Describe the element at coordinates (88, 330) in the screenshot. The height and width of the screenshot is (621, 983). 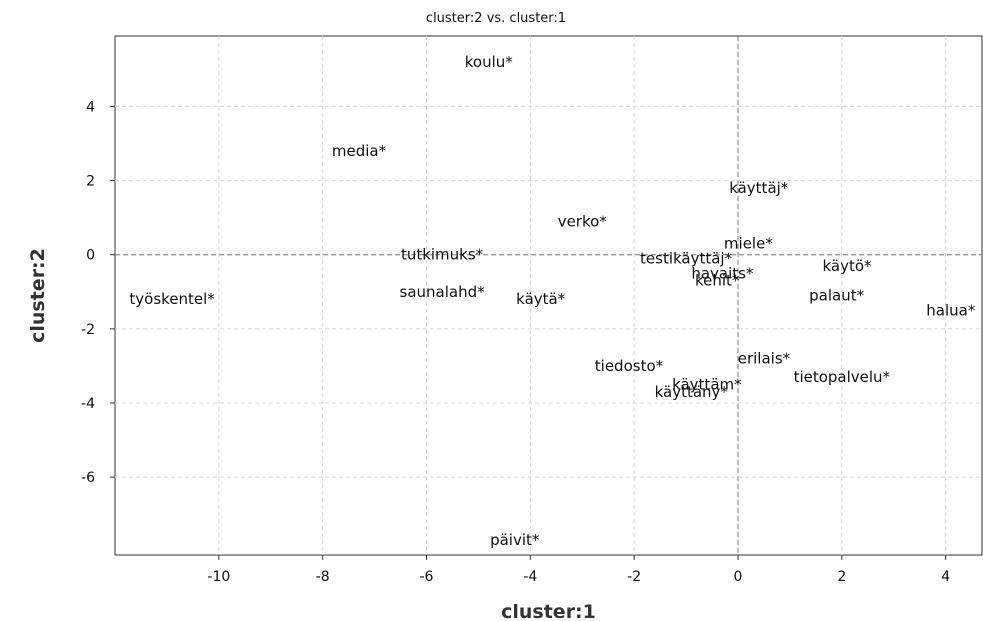
I see `y-tick-label: -2` at that location.